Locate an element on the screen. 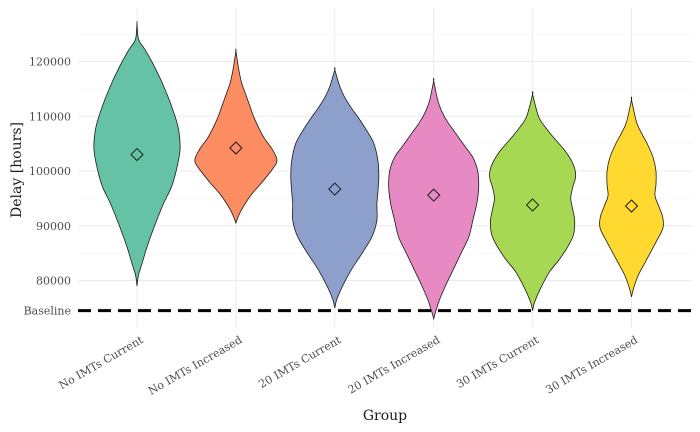  x-tick-label: 30 IMTs Increased is located at coordinates (592, 364).